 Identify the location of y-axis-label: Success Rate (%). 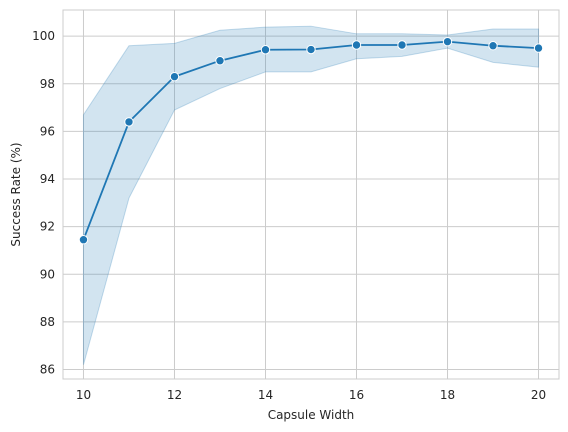
(16, 194).